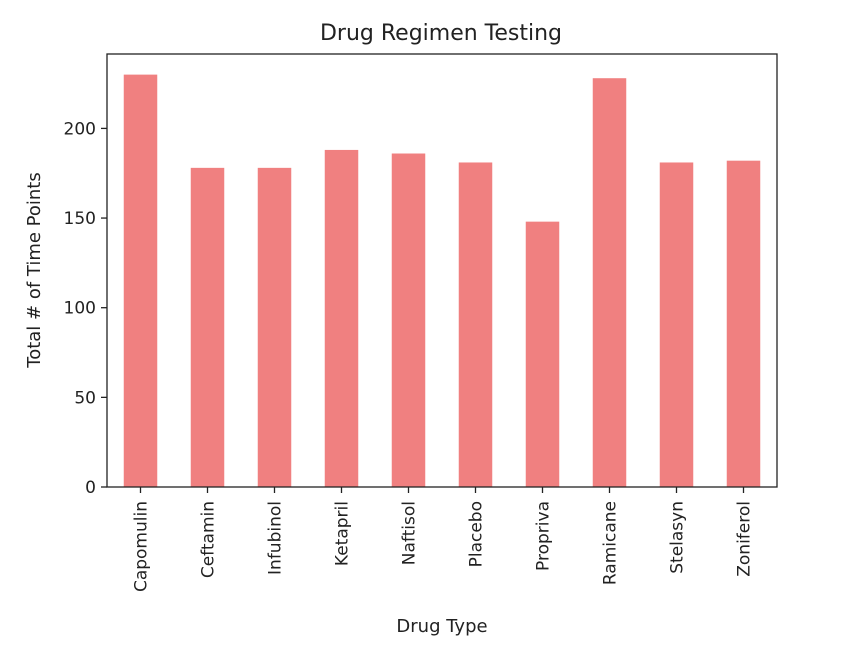 Image resolution: width=850 pixels, height=666 pixels. What do you see at coordinates (609, 283) in the screenshot?
I see `bar-ramicane` at bounding box center [609, 283].